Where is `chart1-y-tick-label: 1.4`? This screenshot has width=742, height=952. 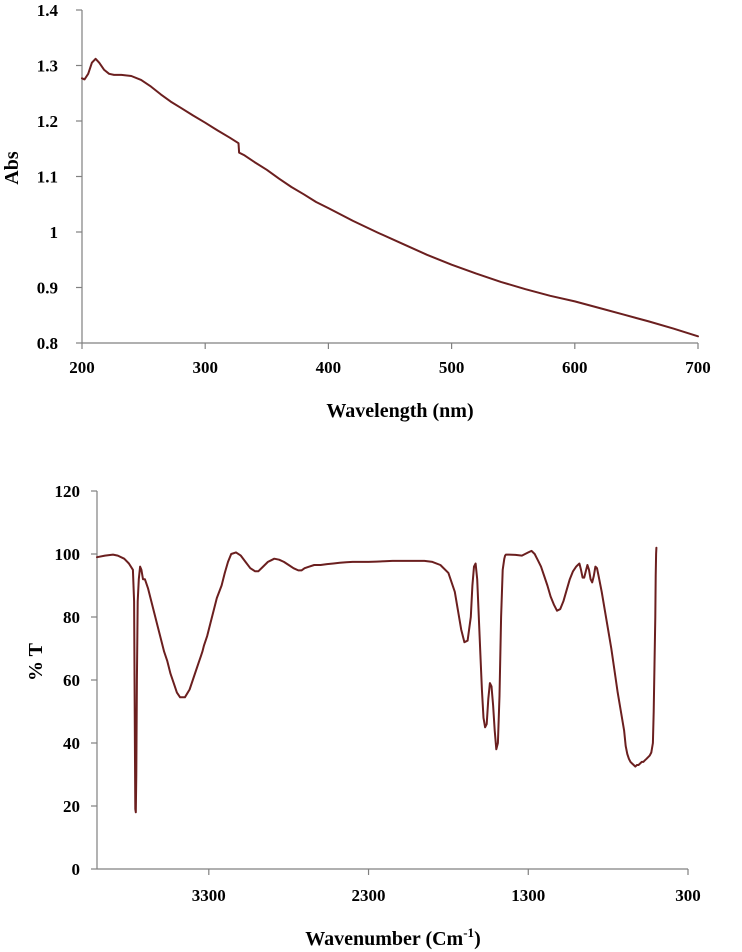 chart1-y-tick-label: 1.4 is located at coordinates (48, 10).